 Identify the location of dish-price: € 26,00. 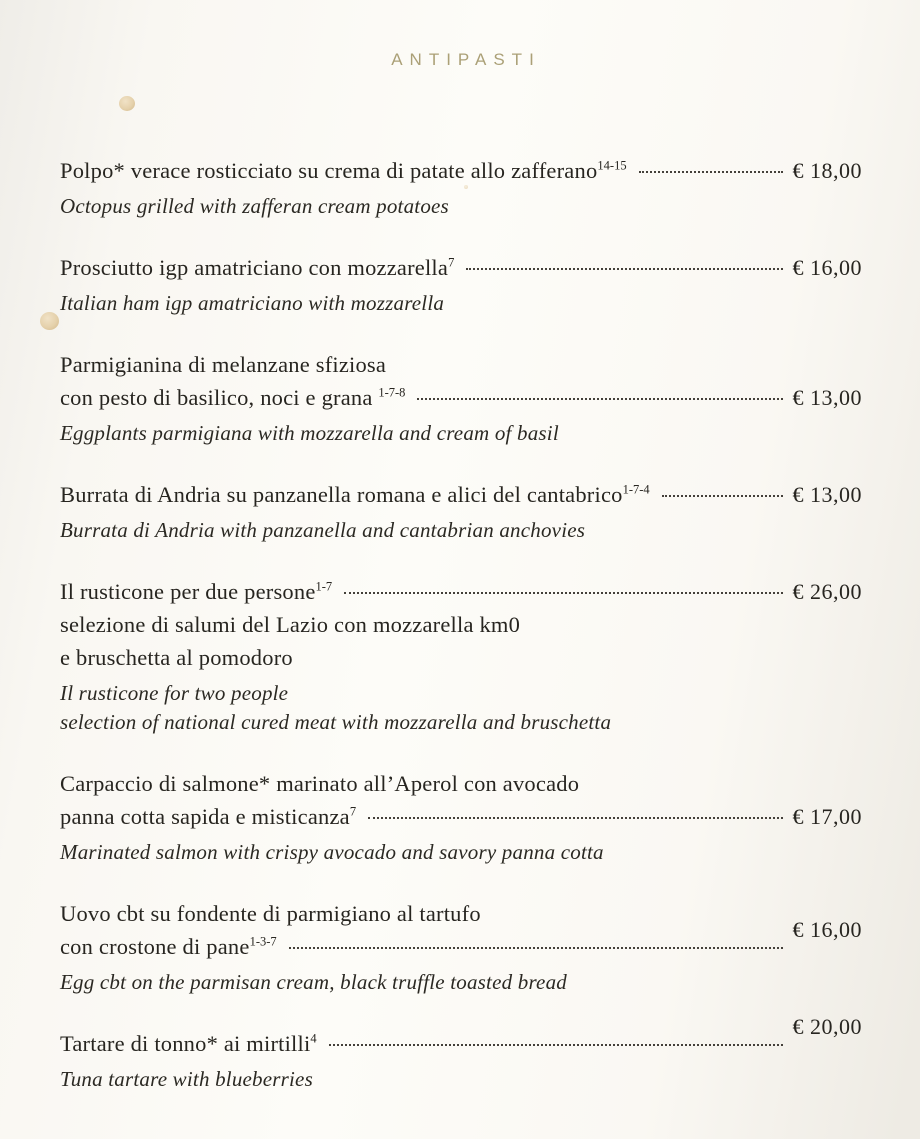
(827, 591).